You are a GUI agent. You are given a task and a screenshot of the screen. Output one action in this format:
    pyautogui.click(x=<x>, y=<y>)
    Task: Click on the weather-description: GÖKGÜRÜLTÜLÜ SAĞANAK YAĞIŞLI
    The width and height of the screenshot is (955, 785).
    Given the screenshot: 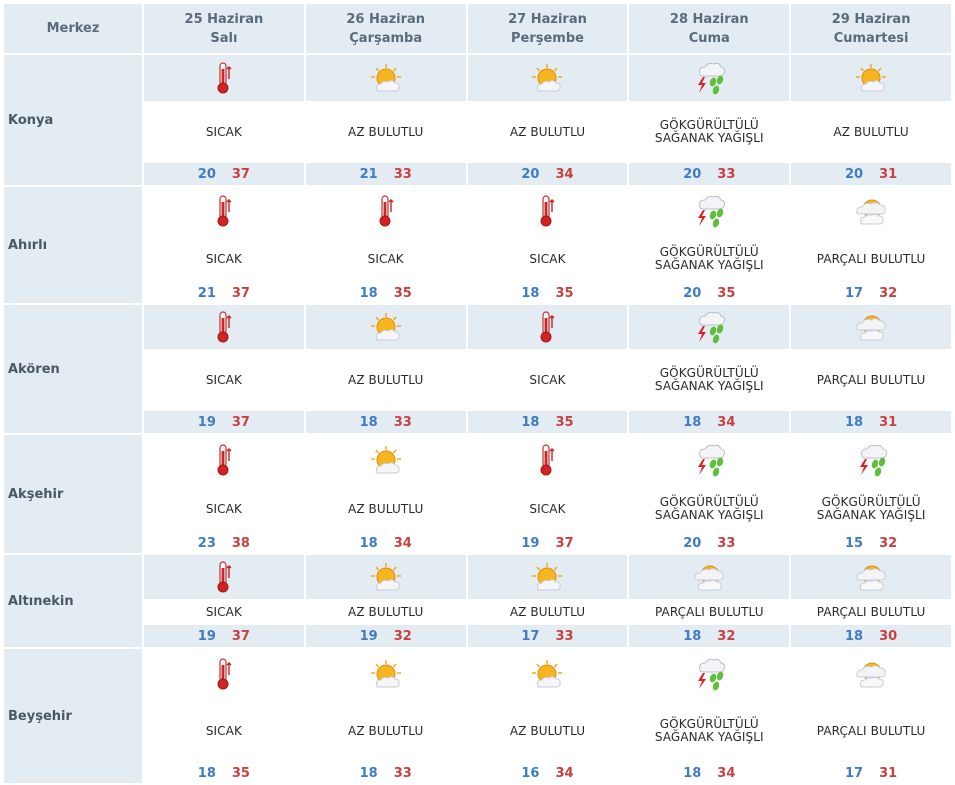 What is the action you would take?
    pyautogui.click(x=709, y=731)
    